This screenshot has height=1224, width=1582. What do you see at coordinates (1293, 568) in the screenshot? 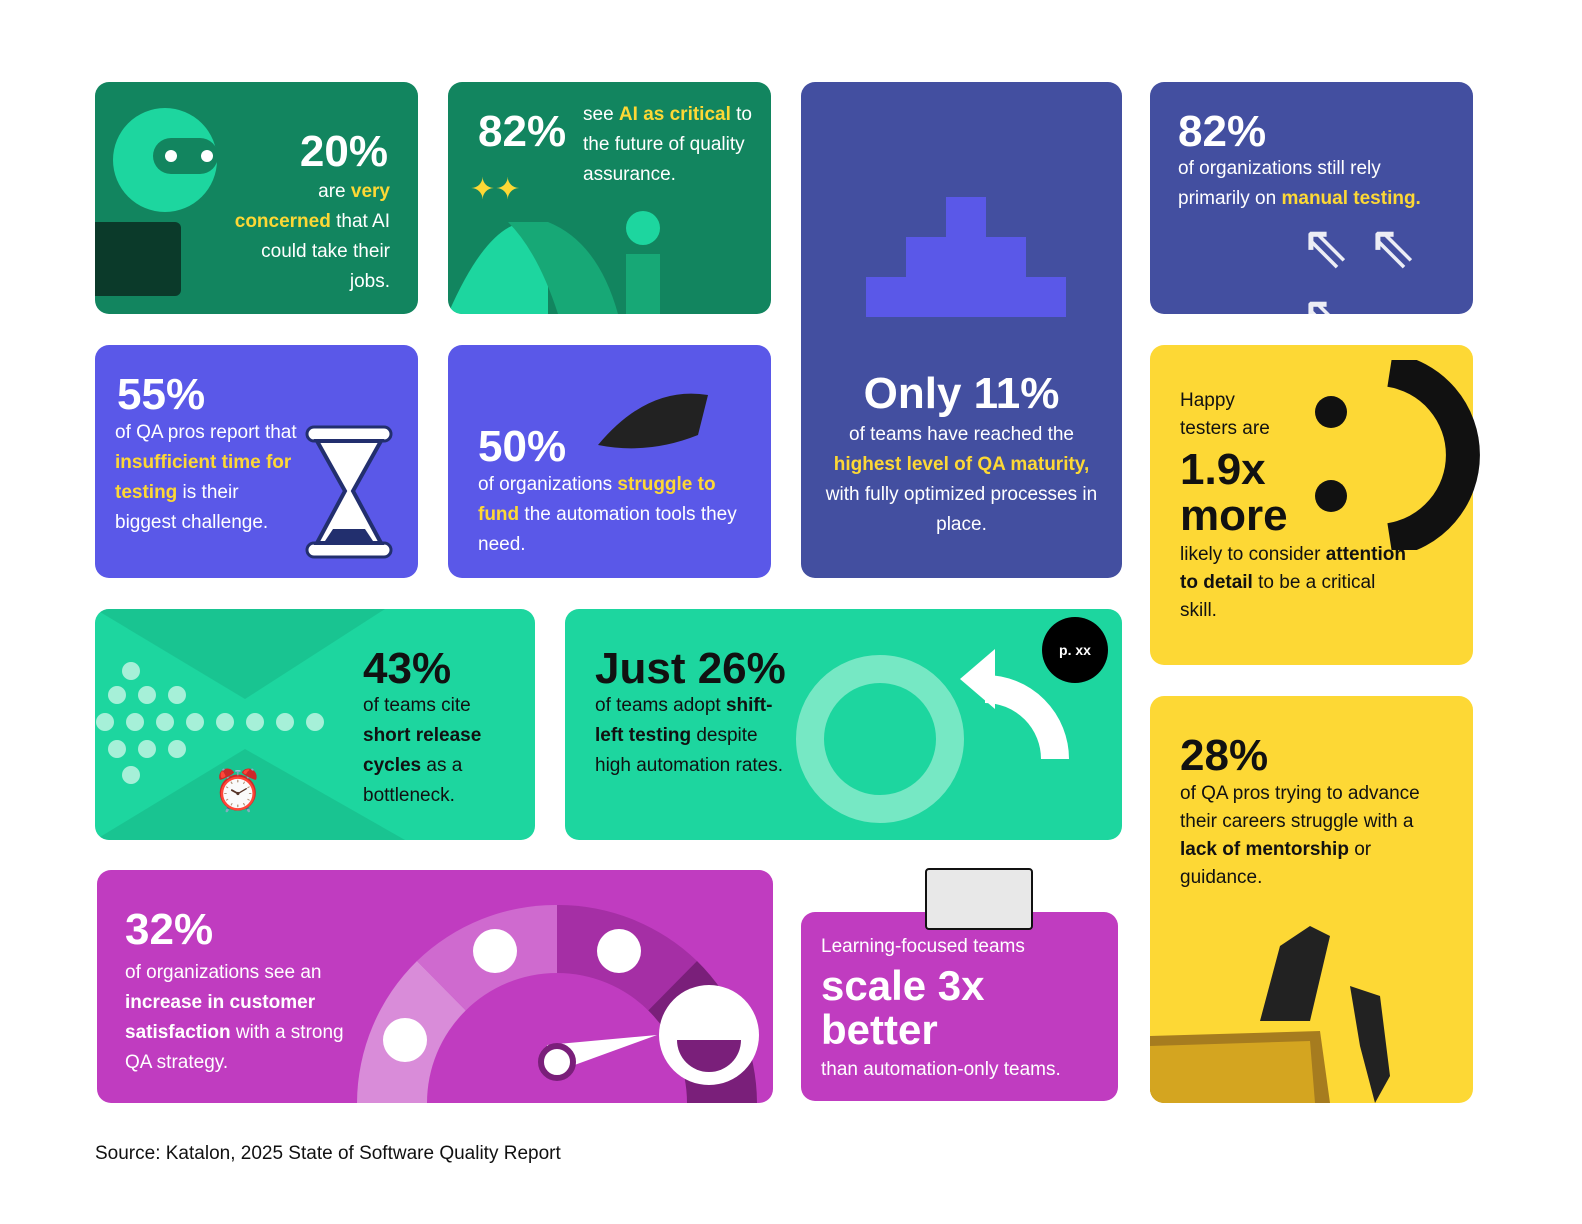
I see `stat-highlight: attention to detail` at bounding box center [1293, 568].